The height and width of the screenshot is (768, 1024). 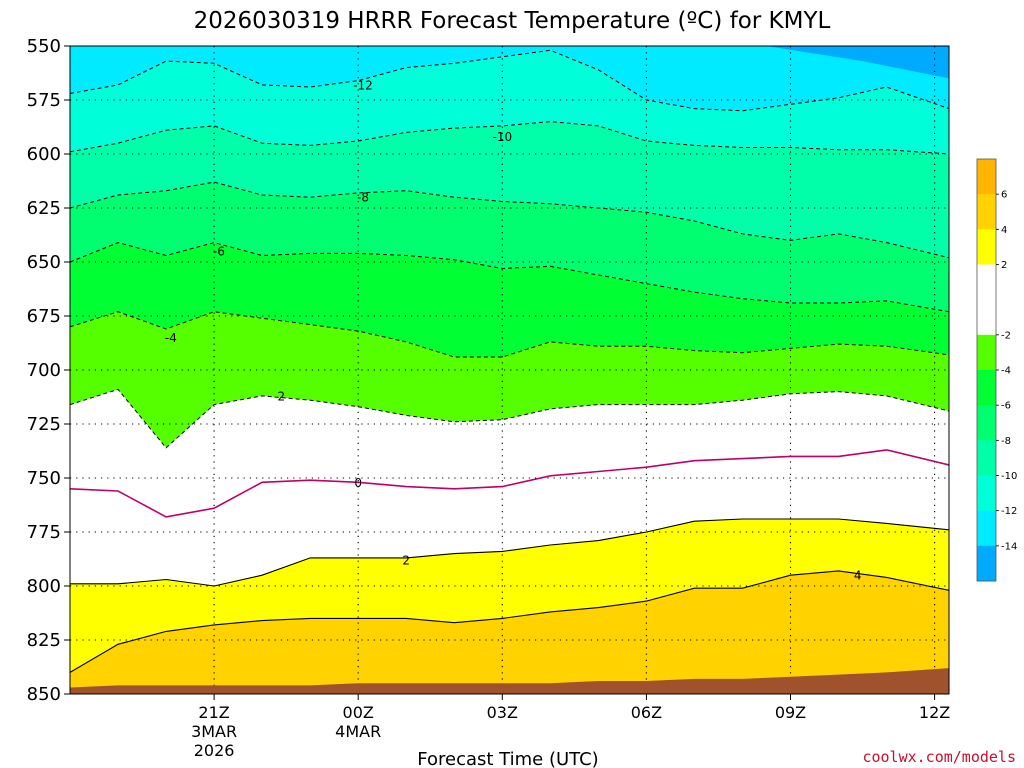 I want to click on ground-surface, so click(x=509, y=681).